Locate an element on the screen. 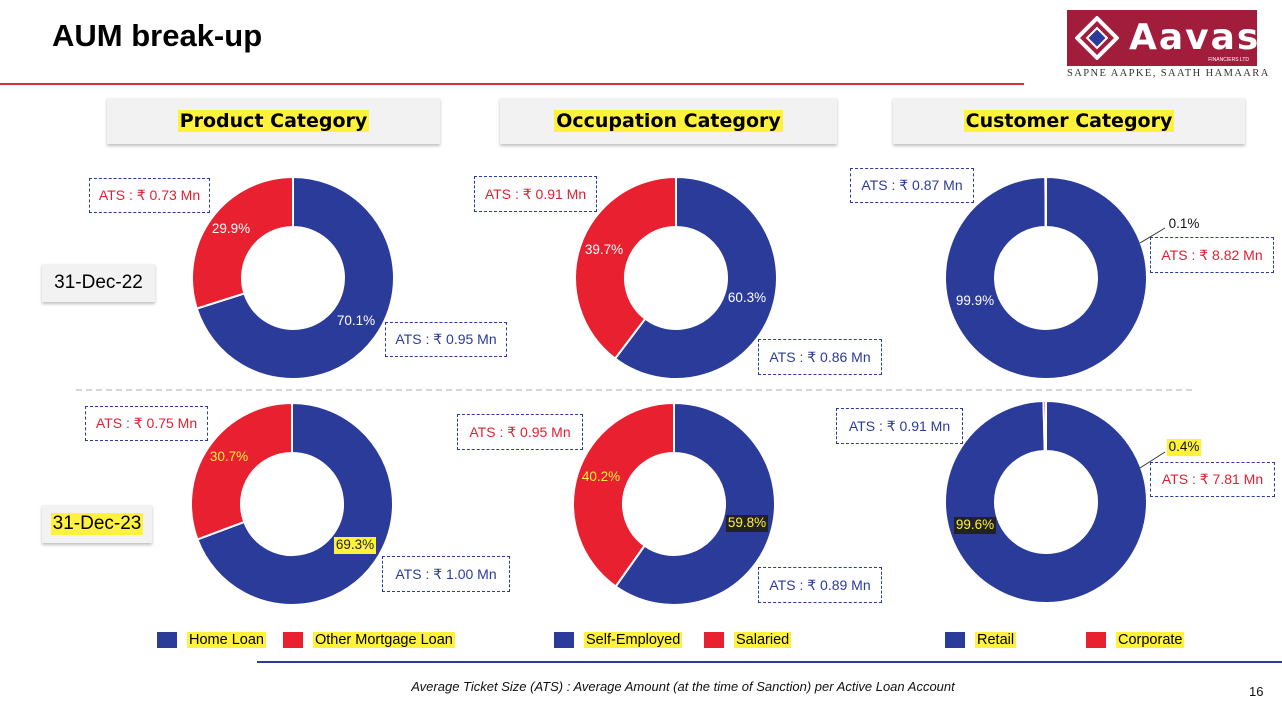 The height and width of the screenshot is (722, 1282). ats-box-p22-home: ATS : ₹ 0.95 Mn is located at coordinates (446, 339).